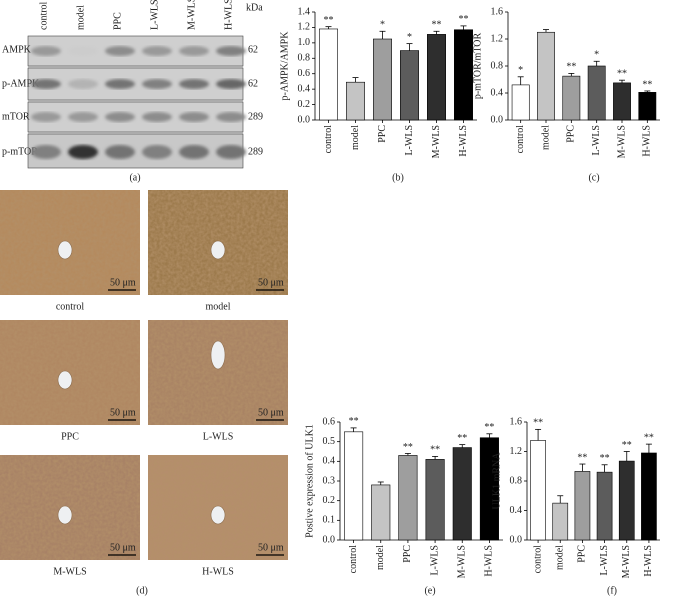  Describe the element at coordinates (477, 66) in the screenshot. I see `y-axis-label: p-mTOR/mTOR` at that location.